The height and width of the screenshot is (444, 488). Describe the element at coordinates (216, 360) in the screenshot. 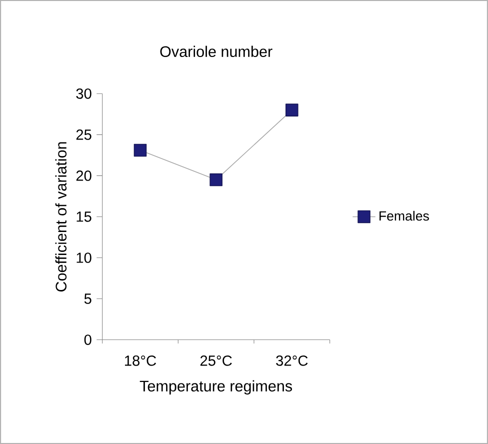

I see `x-tick-label: 25°C` at that location.